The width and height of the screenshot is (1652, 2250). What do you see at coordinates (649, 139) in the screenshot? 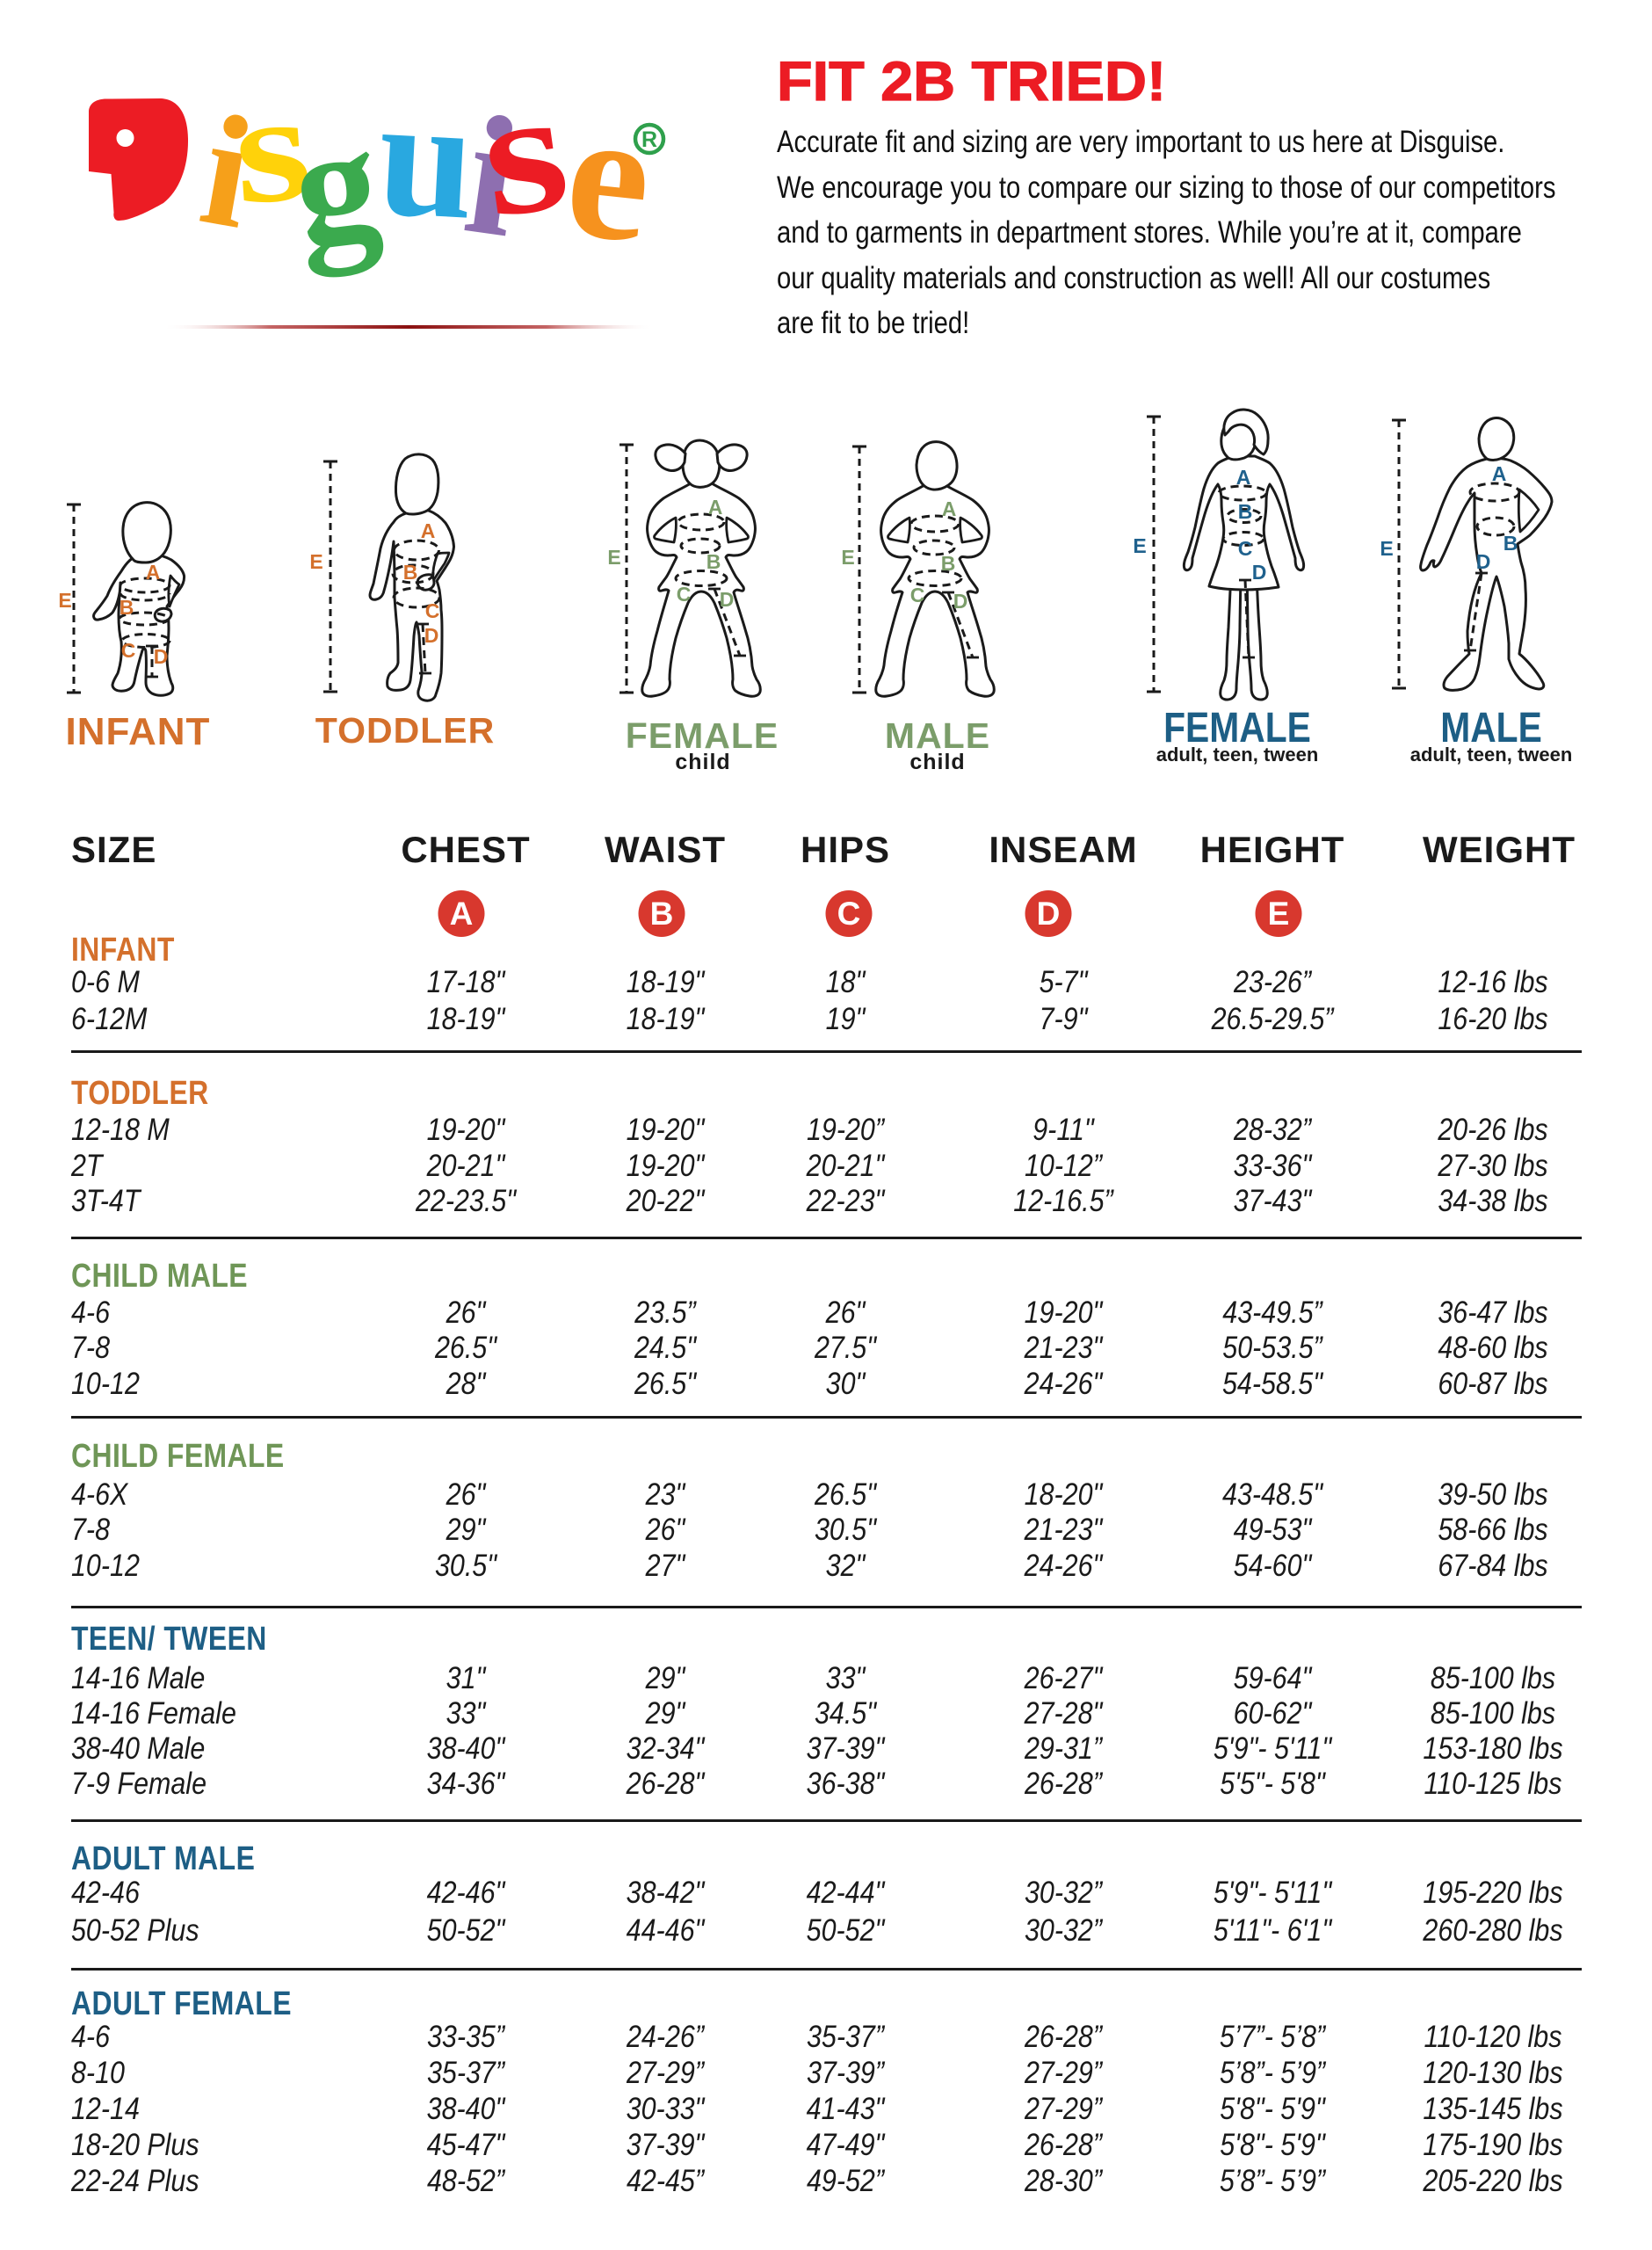
I see `svg-text: R` at bounding box center [649, 139].